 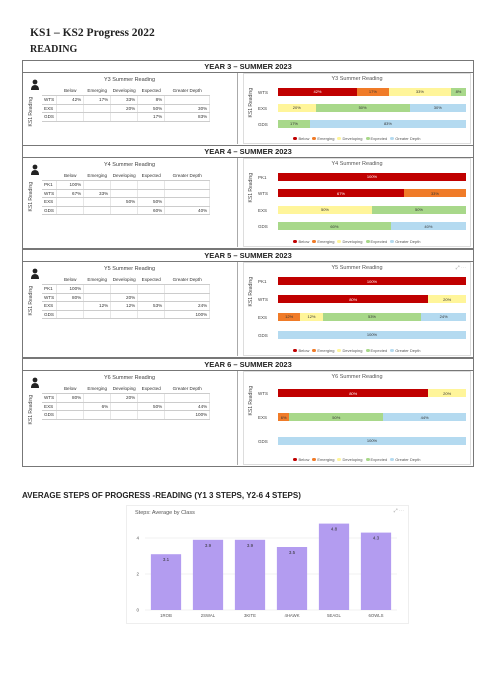 I want to click on table-row: EXS 12% 12% 53% 24%, so click(x=126, y=306).